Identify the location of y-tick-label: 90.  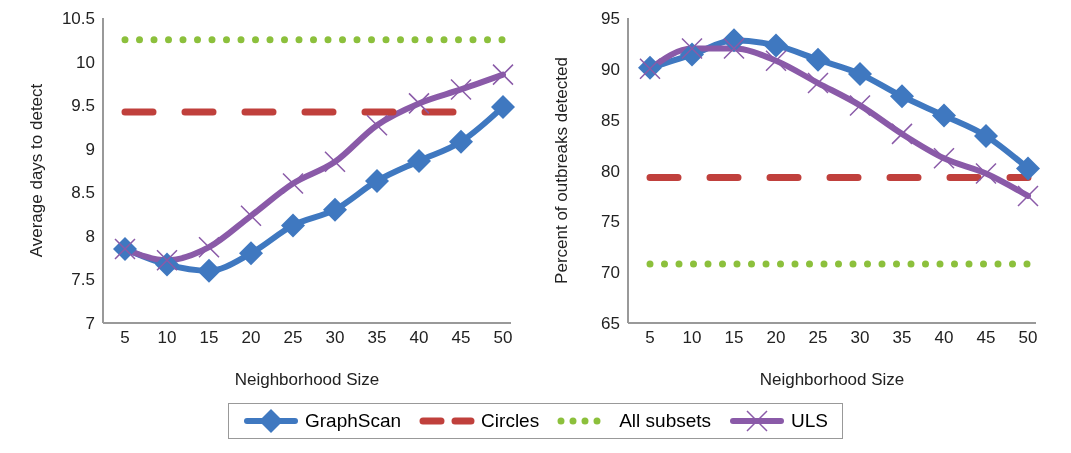
(610, 69).